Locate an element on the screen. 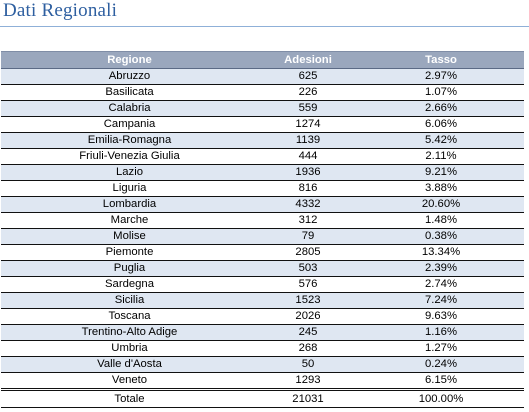 The height and width of the screenshot is (412, 529). cell-tasso: 2.11% is located at coordinates (441, 156).